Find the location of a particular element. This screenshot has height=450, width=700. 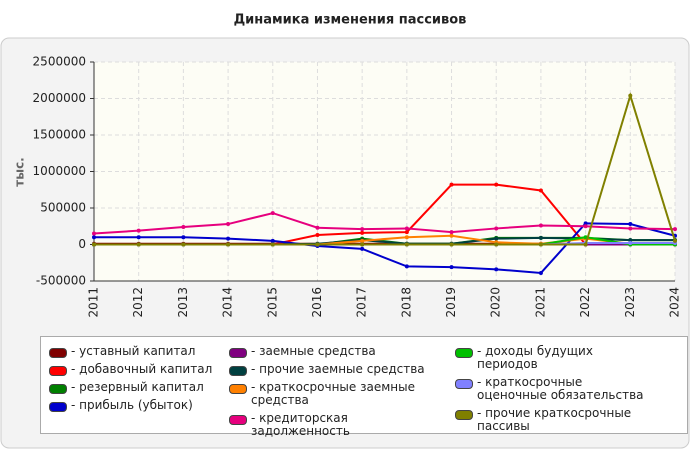

legend-label: - доходы будущих периодов is located at coordinates (535, 357).